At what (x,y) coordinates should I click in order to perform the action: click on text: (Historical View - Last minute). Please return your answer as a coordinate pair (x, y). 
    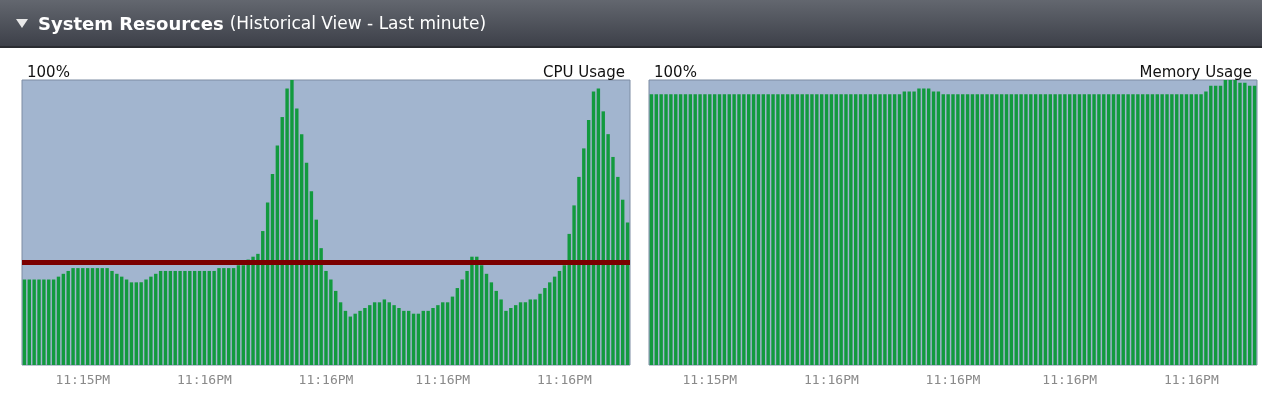
    Looking at the image, I should click on (358, 23).